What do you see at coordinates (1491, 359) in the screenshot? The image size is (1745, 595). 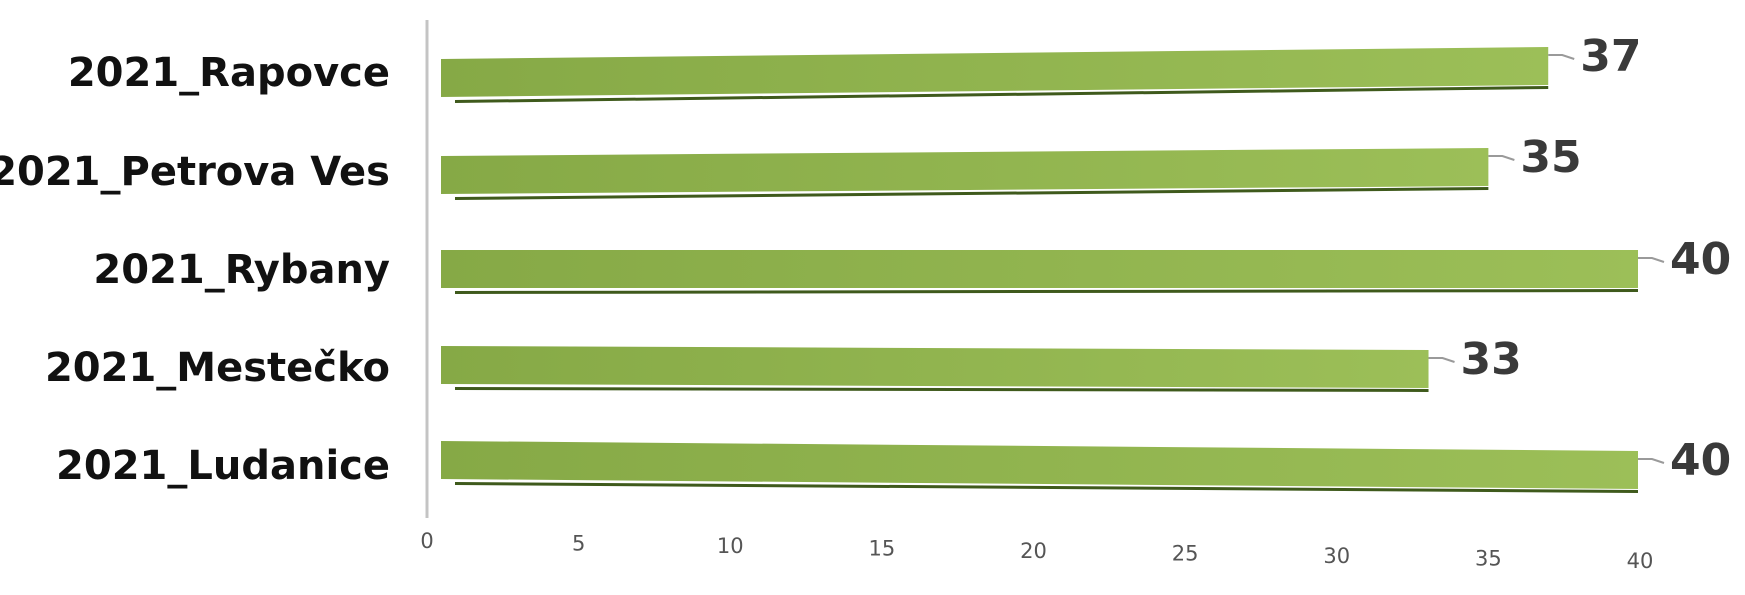 I see `value-label: 33` at bounding box center [1491, 359].